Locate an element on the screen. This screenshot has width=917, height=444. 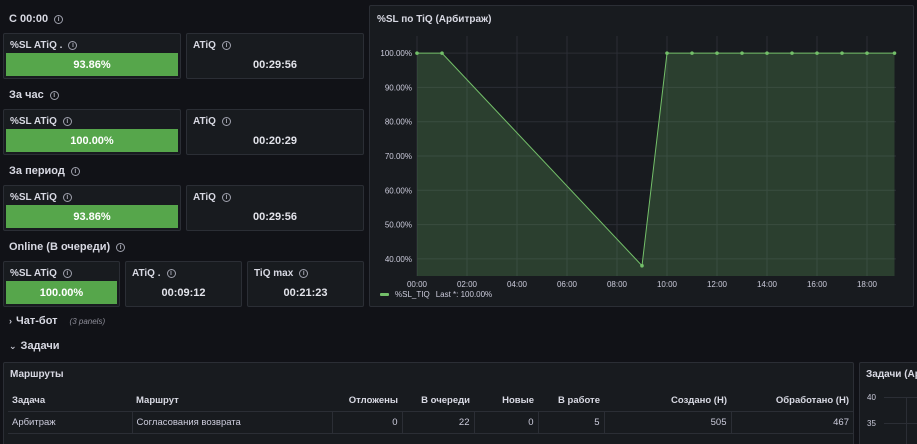
column-header: Задача is located at coordinates (70, 401).